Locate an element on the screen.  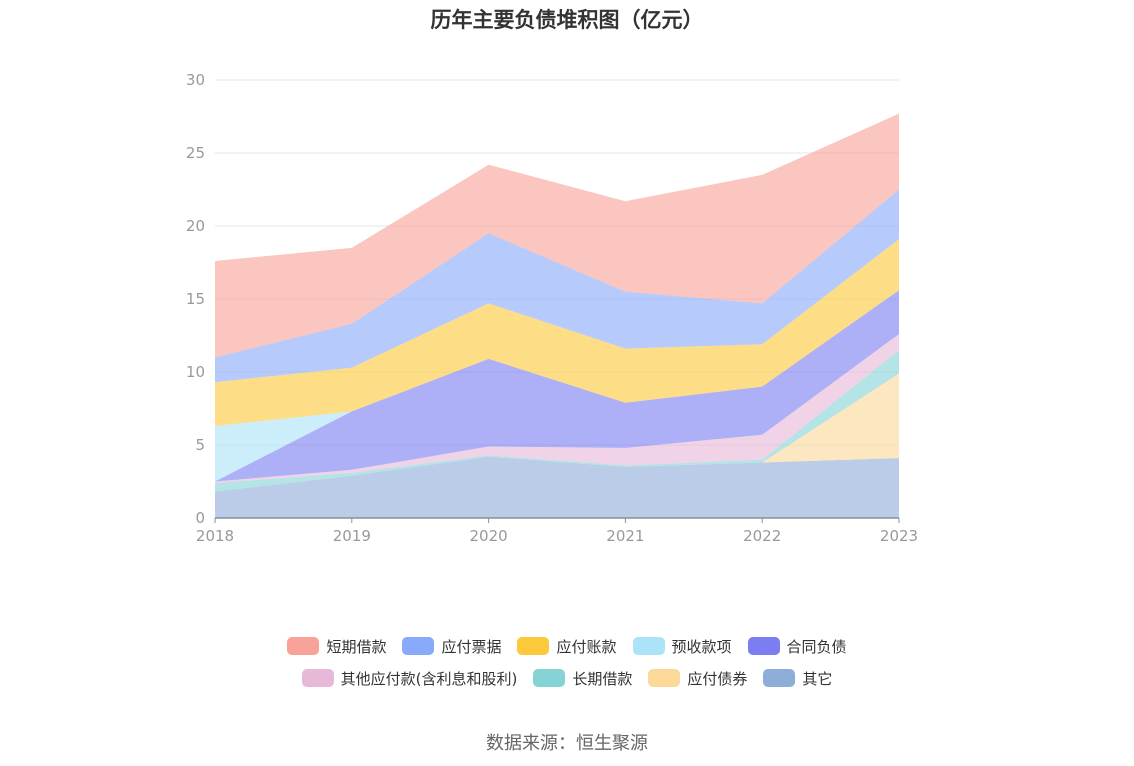
y-tick-label: 20 is located at coordinates (195, 226).